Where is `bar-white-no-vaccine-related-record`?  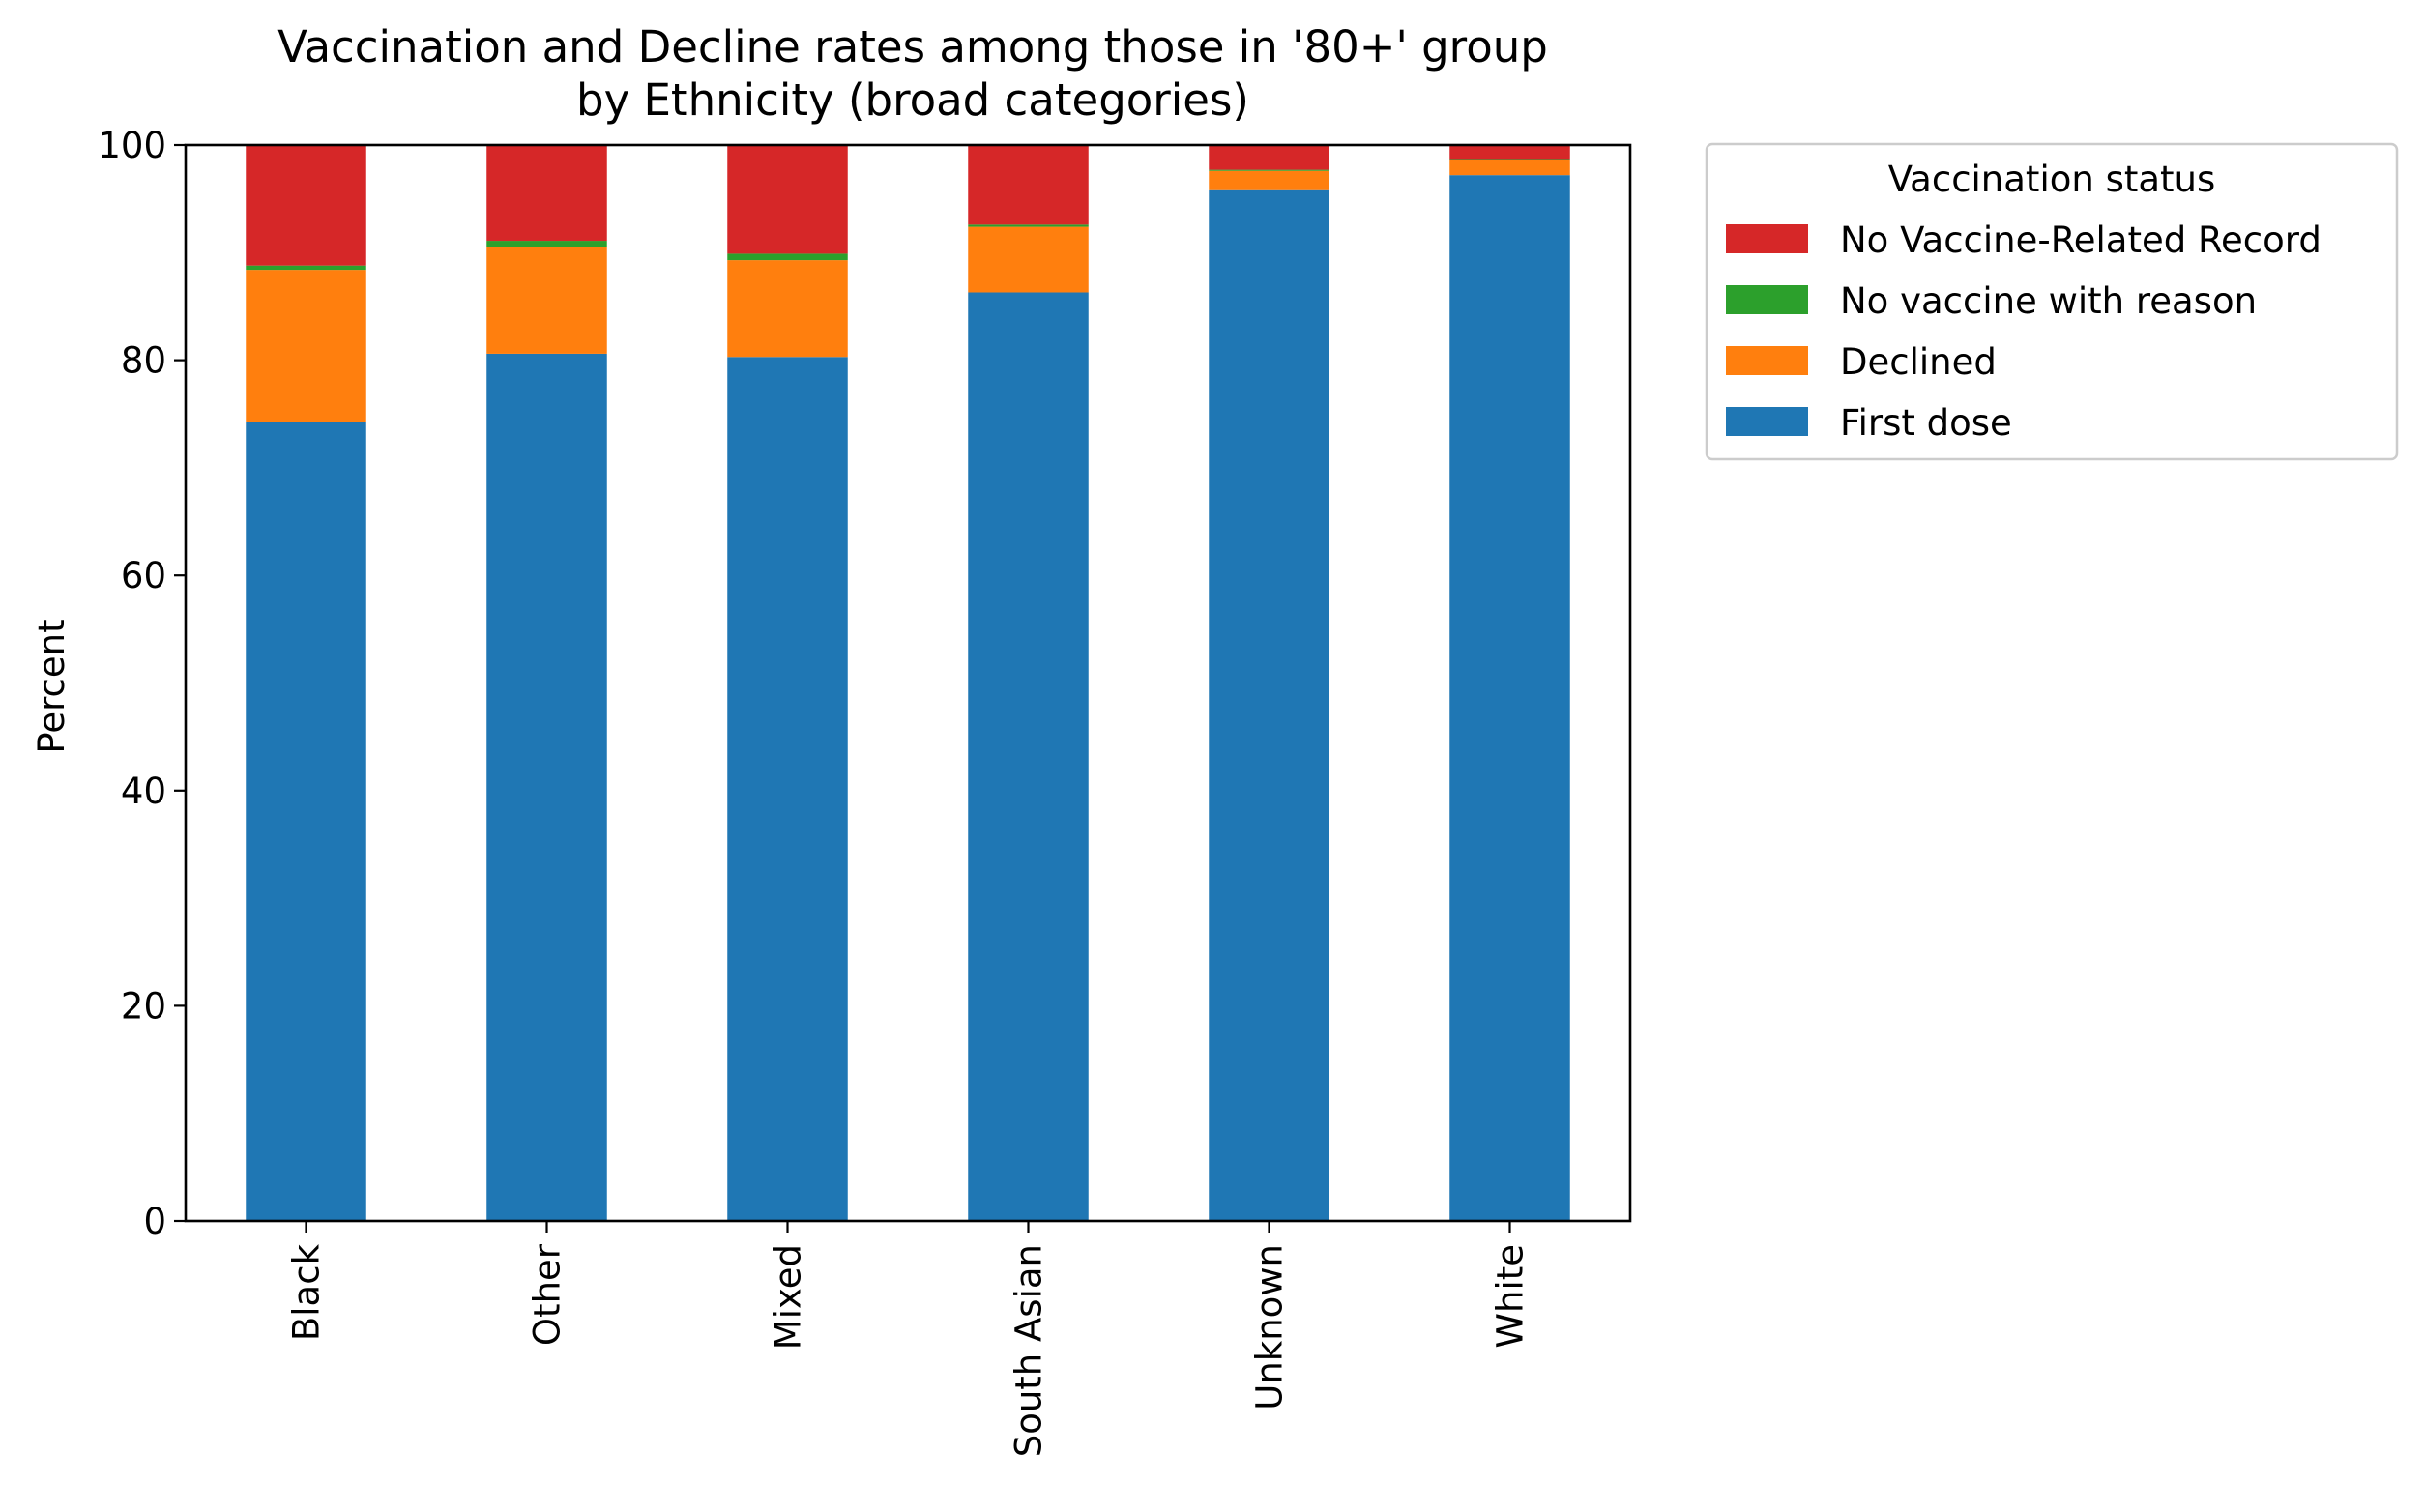
bar-white-no-vaccine-related-record is located at coordinates (1509, 152).